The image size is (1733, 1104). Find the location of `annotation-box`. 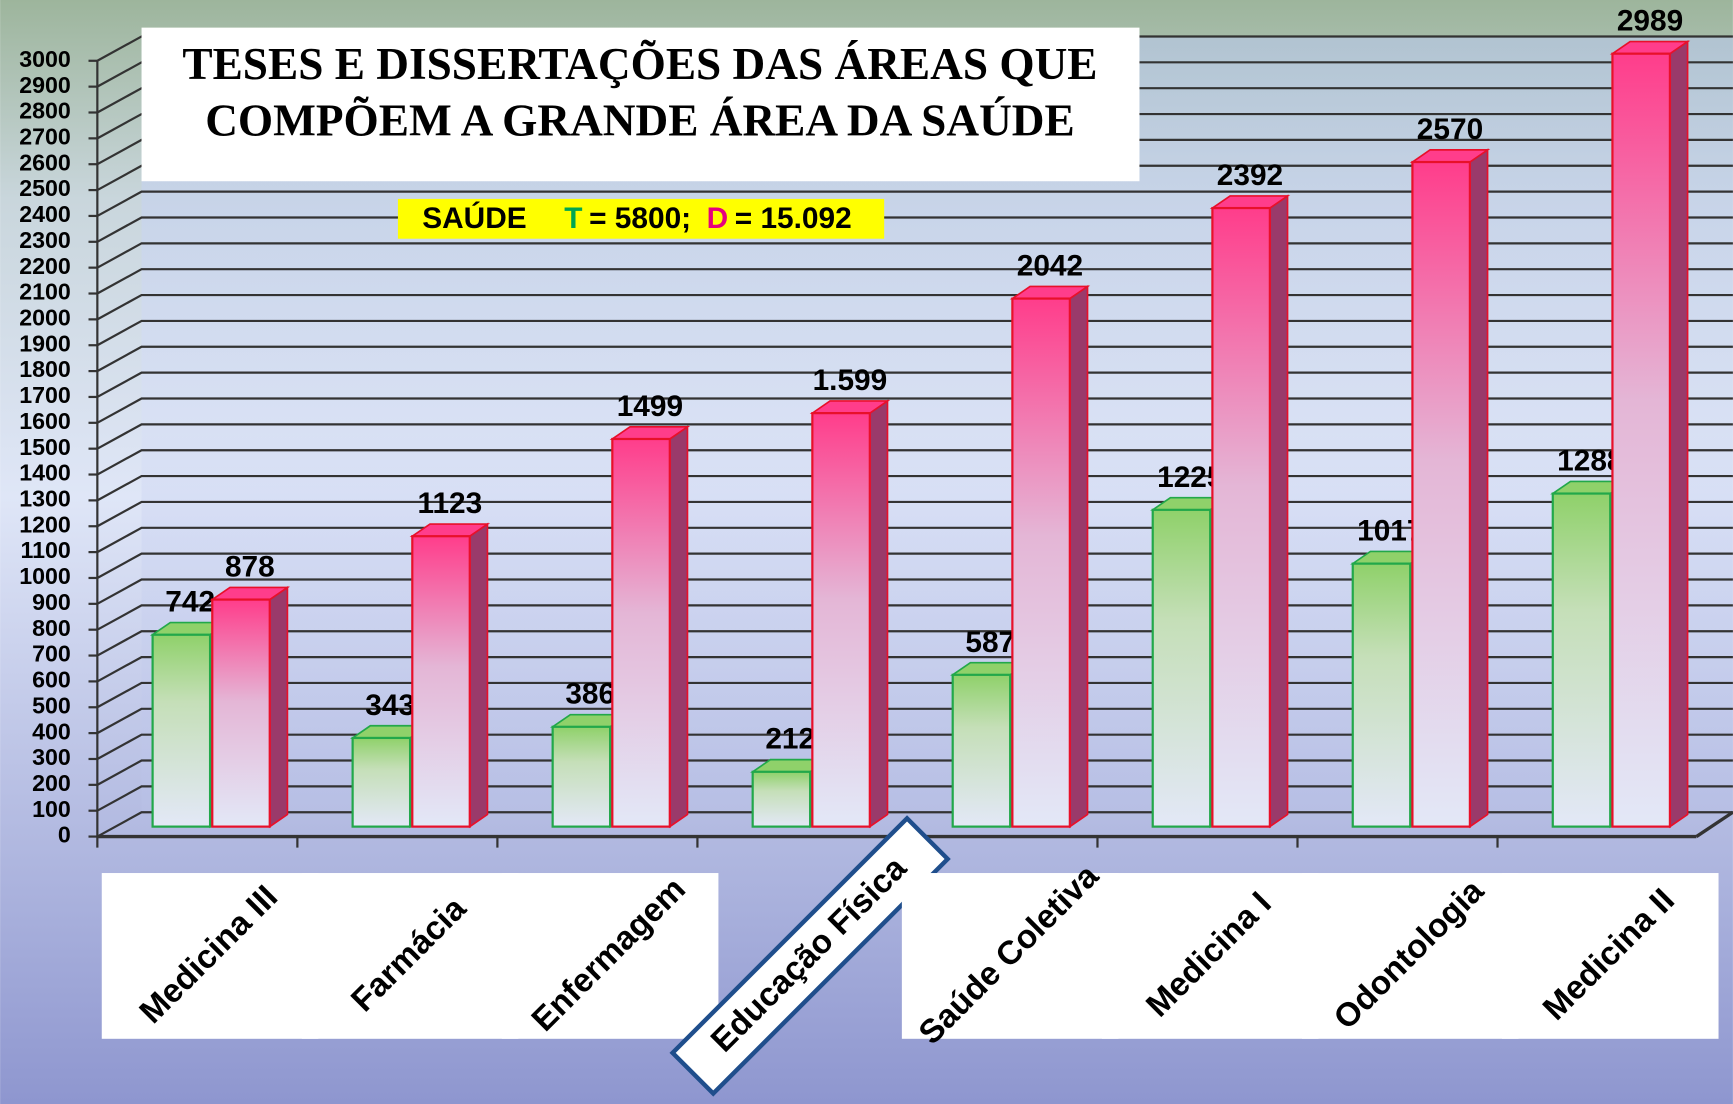

annotation-box is located at coordinates (641, 218).